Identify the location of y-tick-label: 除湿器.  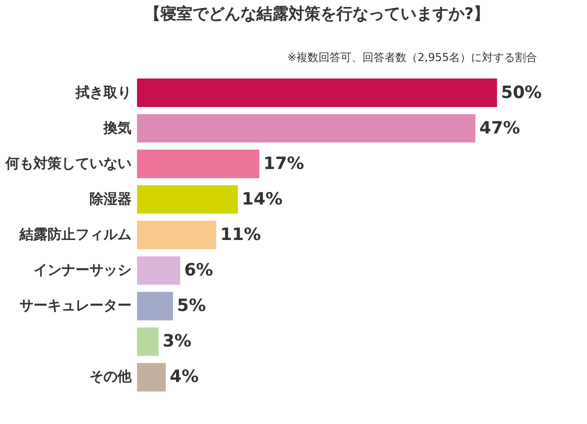
(111, 199).